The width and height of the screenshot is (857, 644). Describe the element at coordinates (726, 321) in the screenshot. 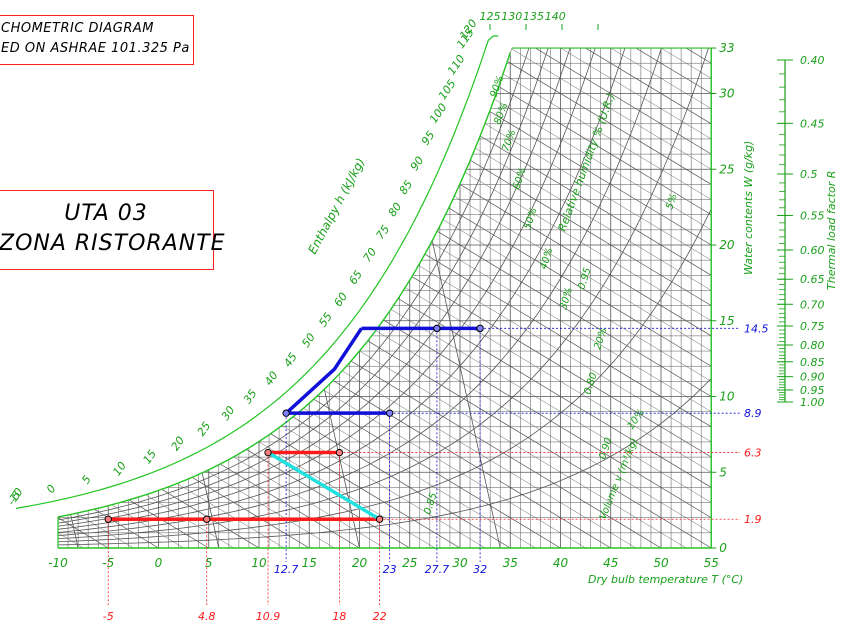

I see `water-content-tick-label: 15` at that location.